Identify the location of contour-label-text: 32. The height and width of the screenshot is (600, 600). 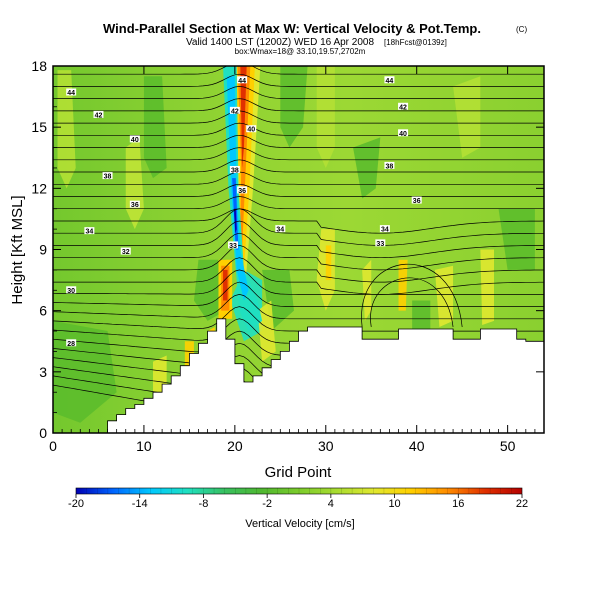
(126, 252).